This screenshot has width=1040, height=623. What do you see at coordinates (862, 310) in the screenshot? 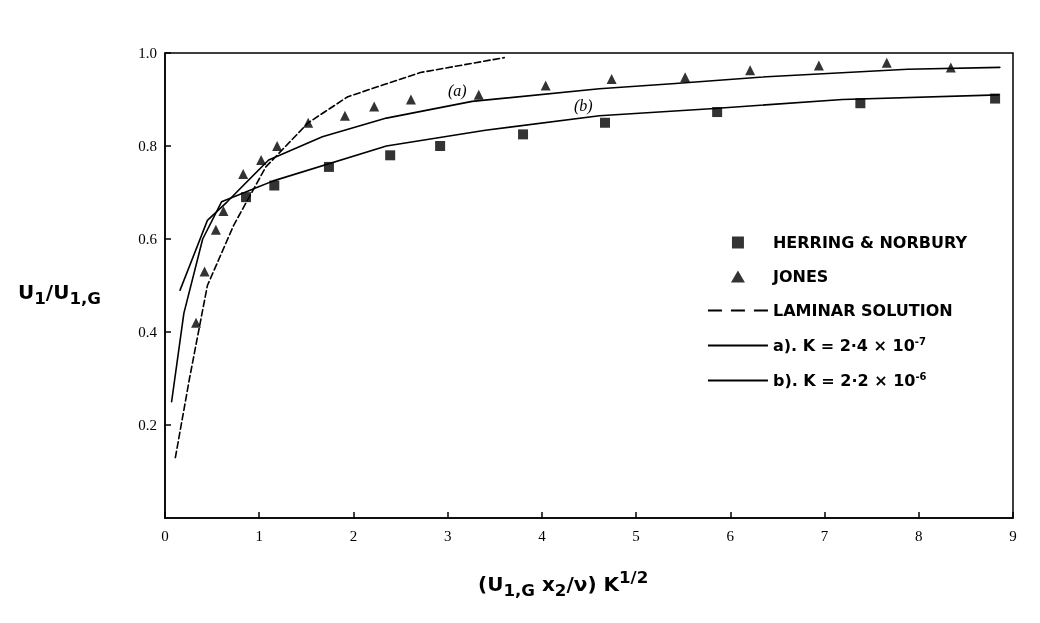
I see `legend-label: LAMINAR SOLUTION` at bounding box center [862, 310].